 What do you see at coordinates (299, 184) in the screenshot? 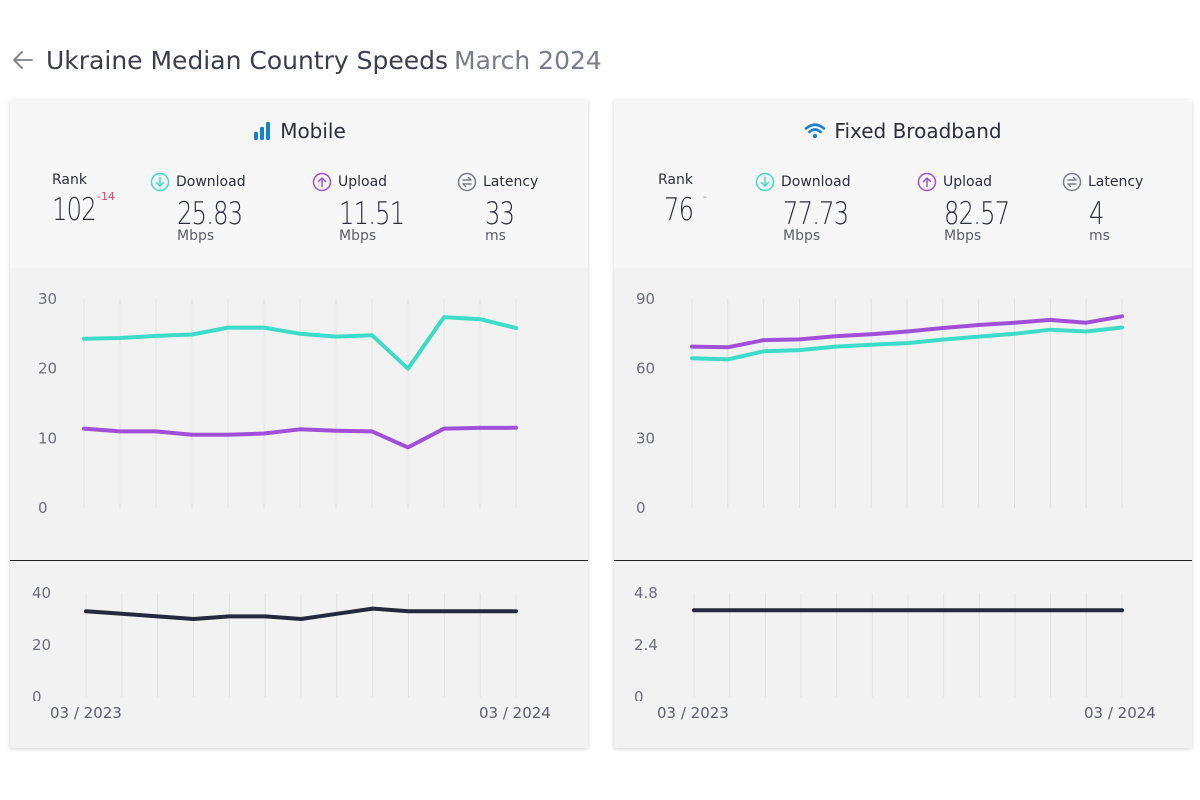
I see `mobile-card-header: Mobile Rank 102 -14 Download 25.83 Mbps` at bounding box center [299, 184].